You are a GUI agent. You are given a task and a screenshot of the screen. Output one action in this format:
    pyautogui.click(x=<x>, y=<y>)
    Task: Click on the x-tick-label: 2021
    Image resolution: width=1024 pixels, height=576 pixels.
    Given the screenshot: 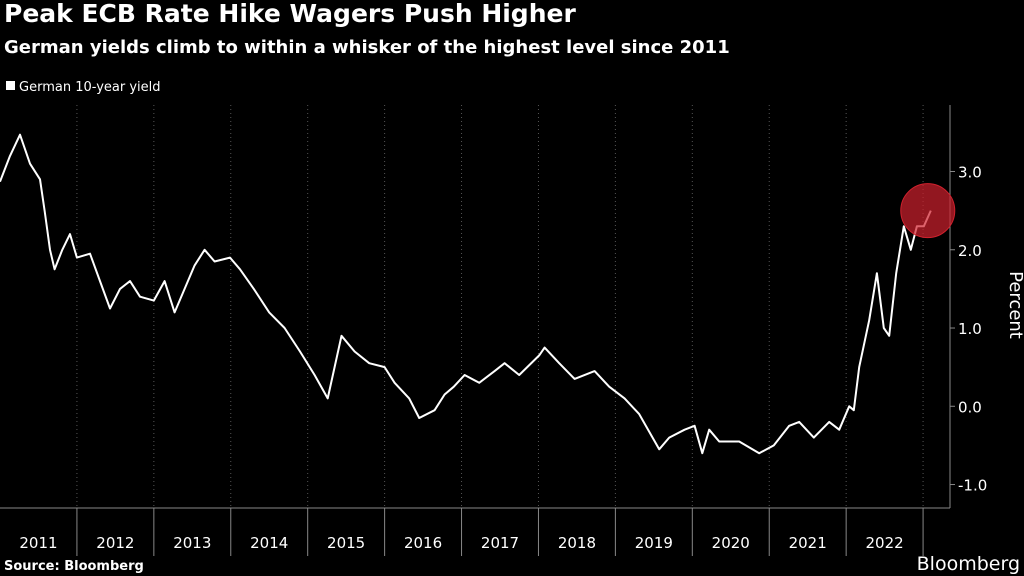 What is the action you would take?
    pyautogui.click(x=808, y=543)
    